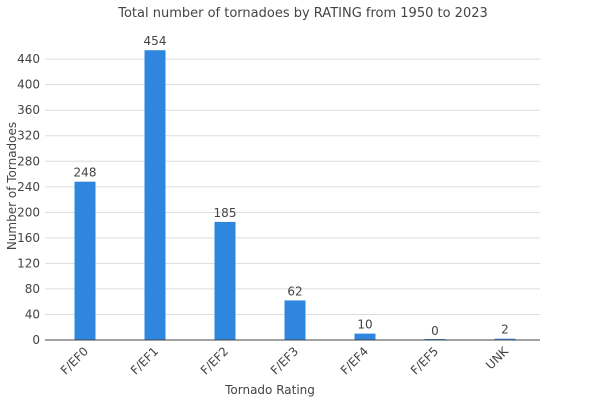  Describe the element at coordinates (28, 187) in the screenshot. I see `y-tick-label: 240` at that location.